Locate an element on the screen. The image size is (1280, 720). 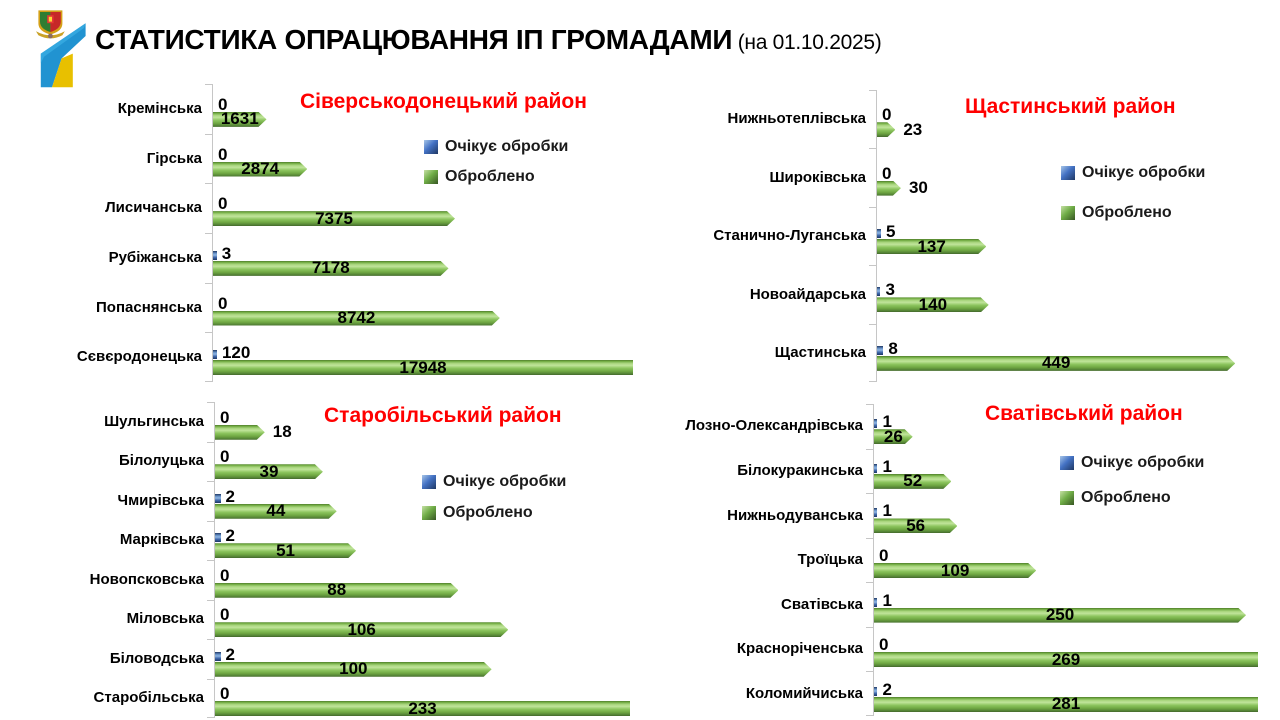
processed-value: 137 is located at coordinates (931, 246).